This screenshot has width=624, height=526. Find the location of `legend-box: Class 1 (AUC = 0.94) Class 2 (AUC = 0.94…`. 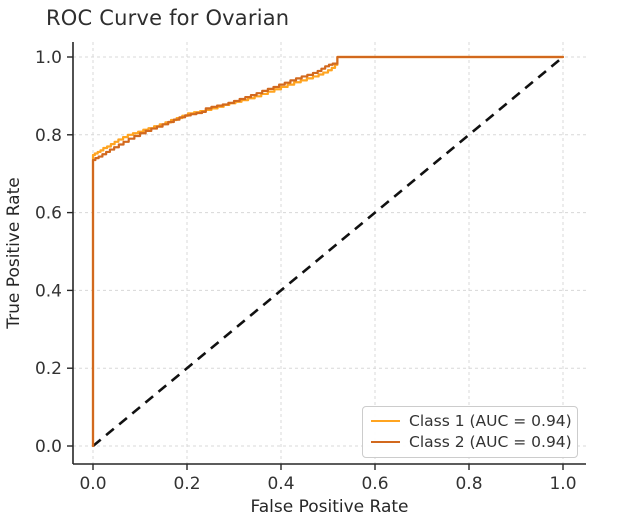

legend-box: Class 1 (AUC = 0.94) Class 2 (AUC = 0.94… is located at coordinates (470, 432).